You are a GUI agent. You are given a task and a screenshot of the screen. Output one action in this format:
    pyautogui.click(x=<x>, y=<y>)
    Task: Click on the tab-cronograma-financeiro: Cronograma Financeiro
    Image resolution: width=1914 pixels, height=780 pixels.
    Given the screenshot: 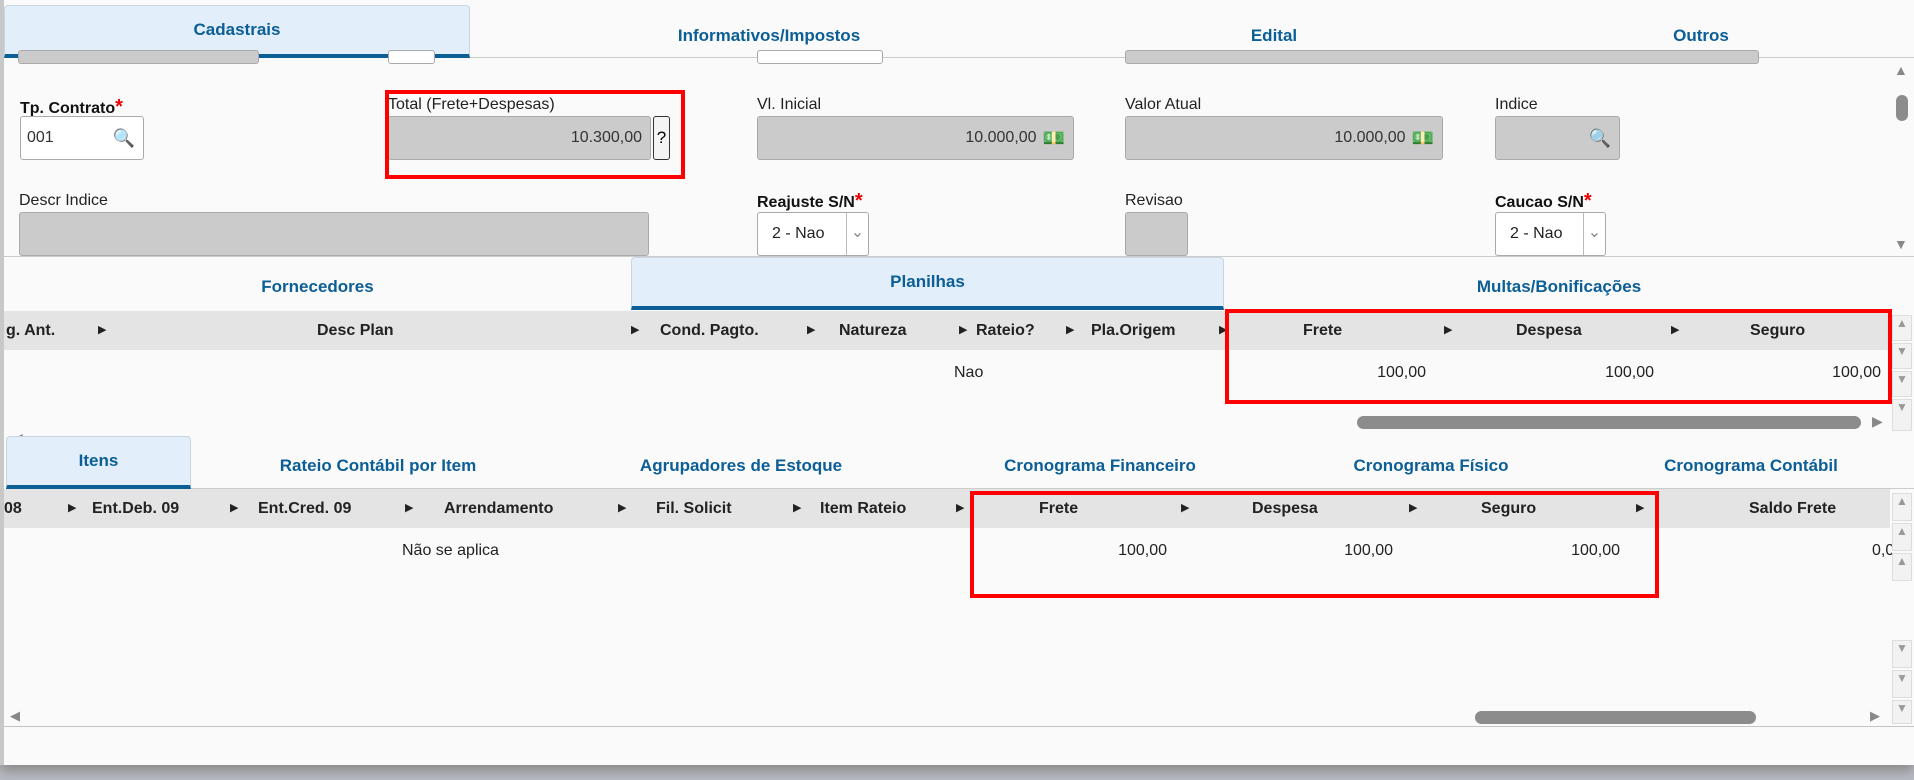 What is the action you would take?
    pyautogui.click(x=1100, y=465)
    